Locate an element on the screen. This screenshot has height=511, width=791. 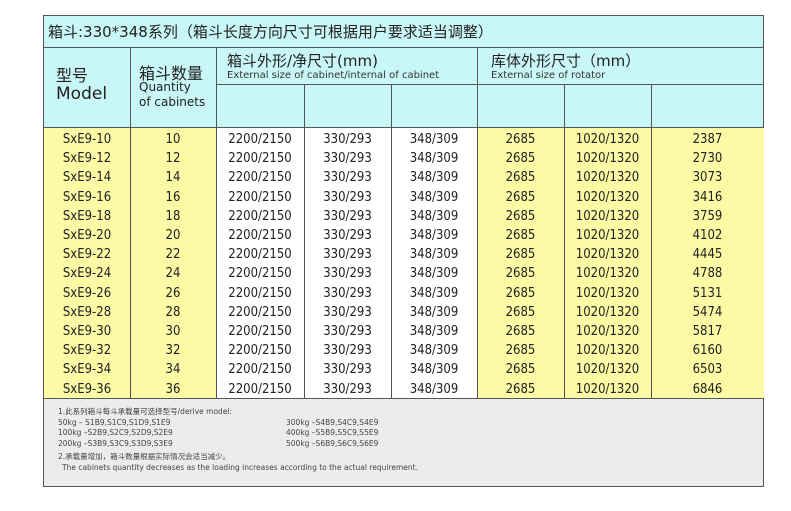
table-cell: SxE9-20 is located at coordinates (87, 235).